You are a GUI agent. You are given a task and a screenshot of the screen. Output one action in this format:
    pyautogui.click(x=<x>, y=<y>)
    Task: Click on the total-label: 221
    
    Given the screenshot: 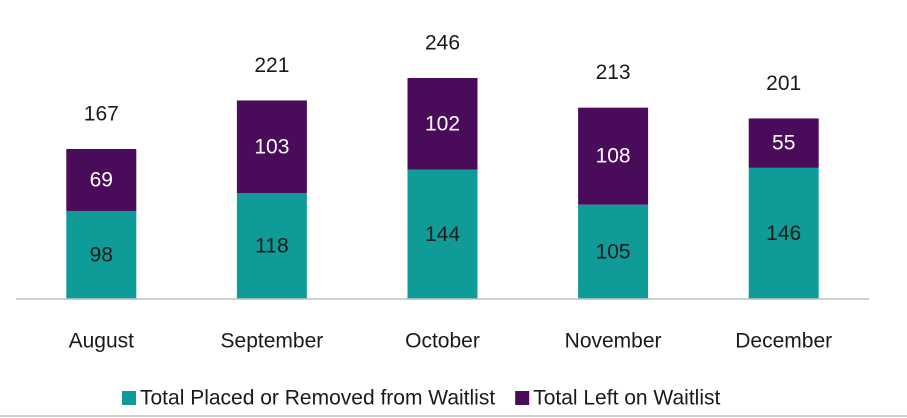 What is the action you would take?
    pyautogui.click(x=271, y=65)
    